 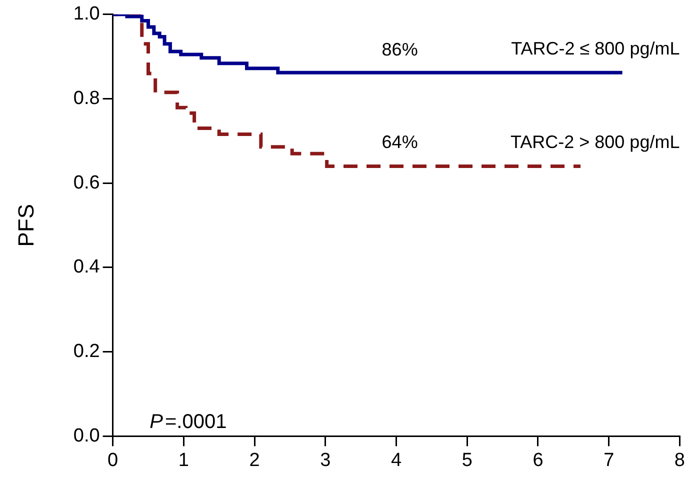 What do you see at coordinates (325, 460) in the screenshot?
I see `x-tick-label: 3` at bounding box center [325, 460].